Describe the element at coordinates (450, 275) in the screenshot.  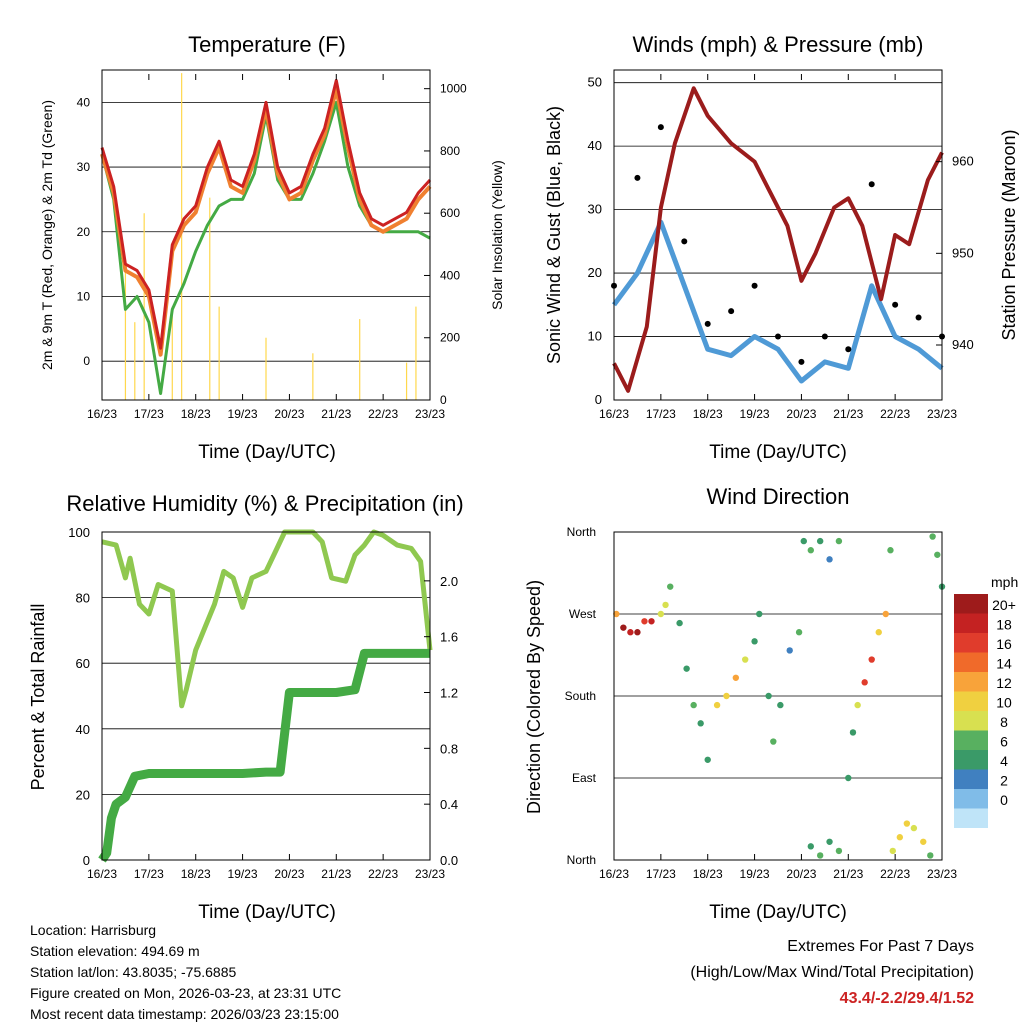
I see `temperature-right-tick-label: 400` at that location.